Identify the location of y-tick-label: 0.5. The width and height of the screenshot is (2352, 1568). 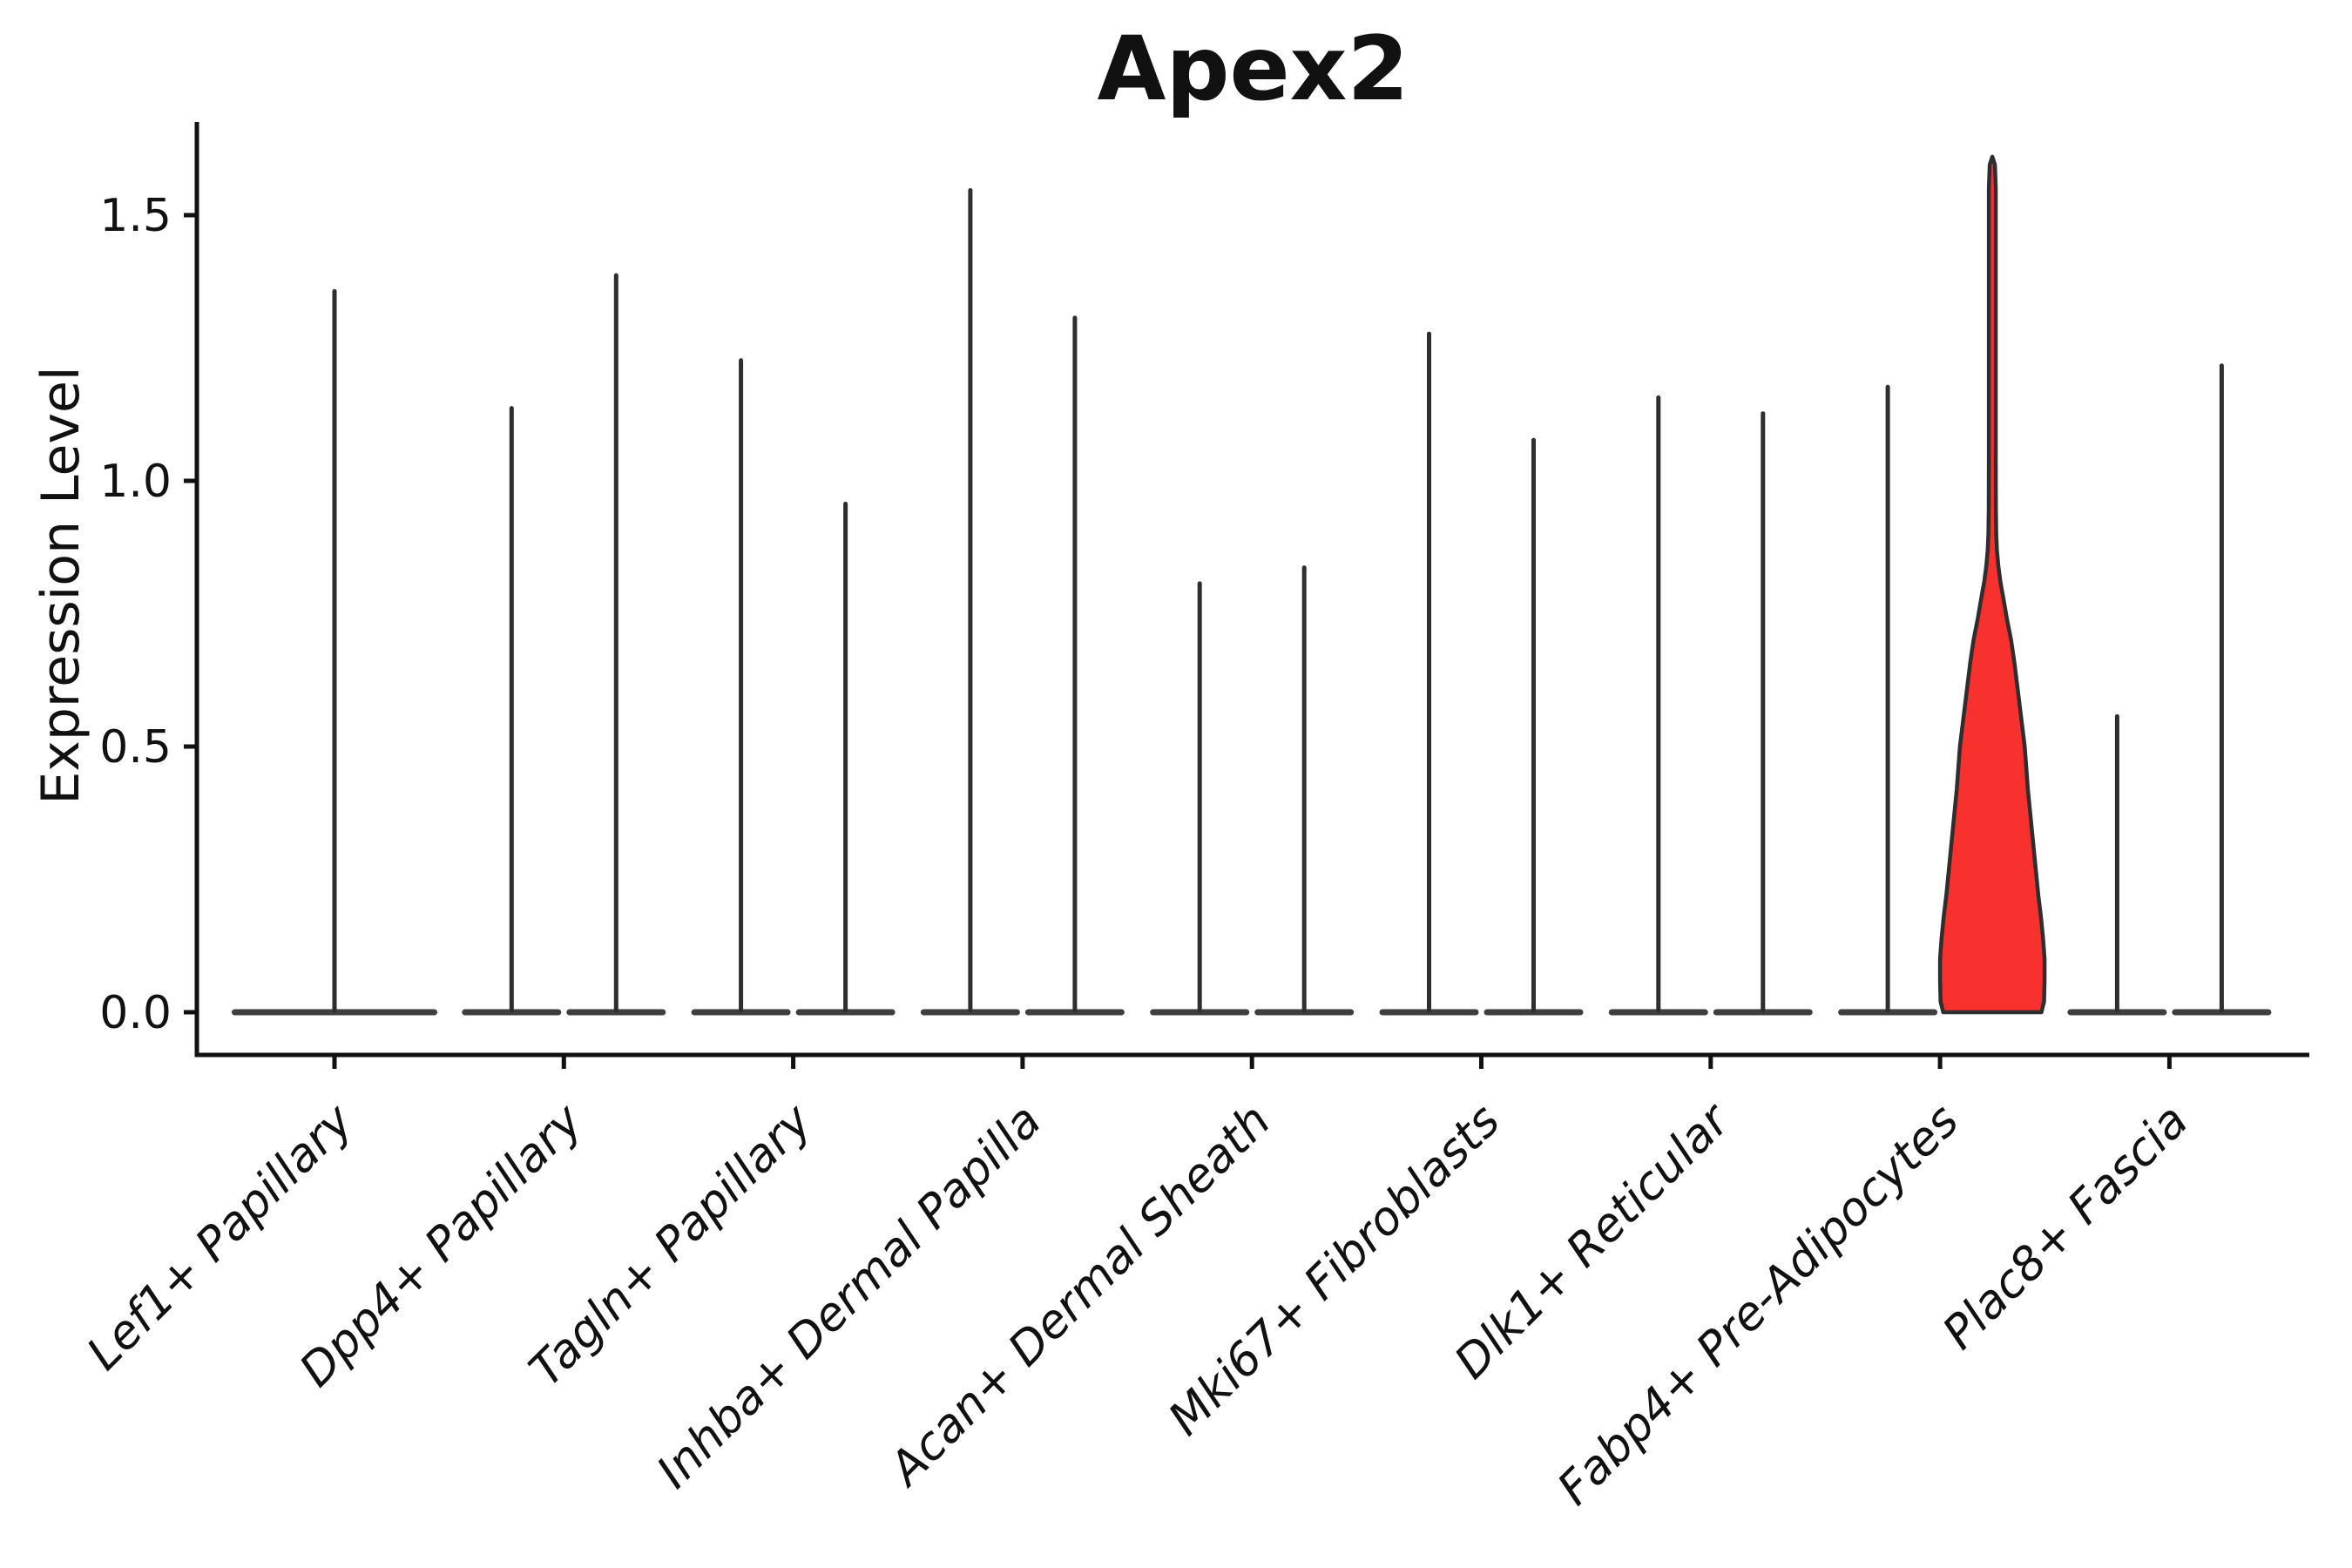
(135, 747).